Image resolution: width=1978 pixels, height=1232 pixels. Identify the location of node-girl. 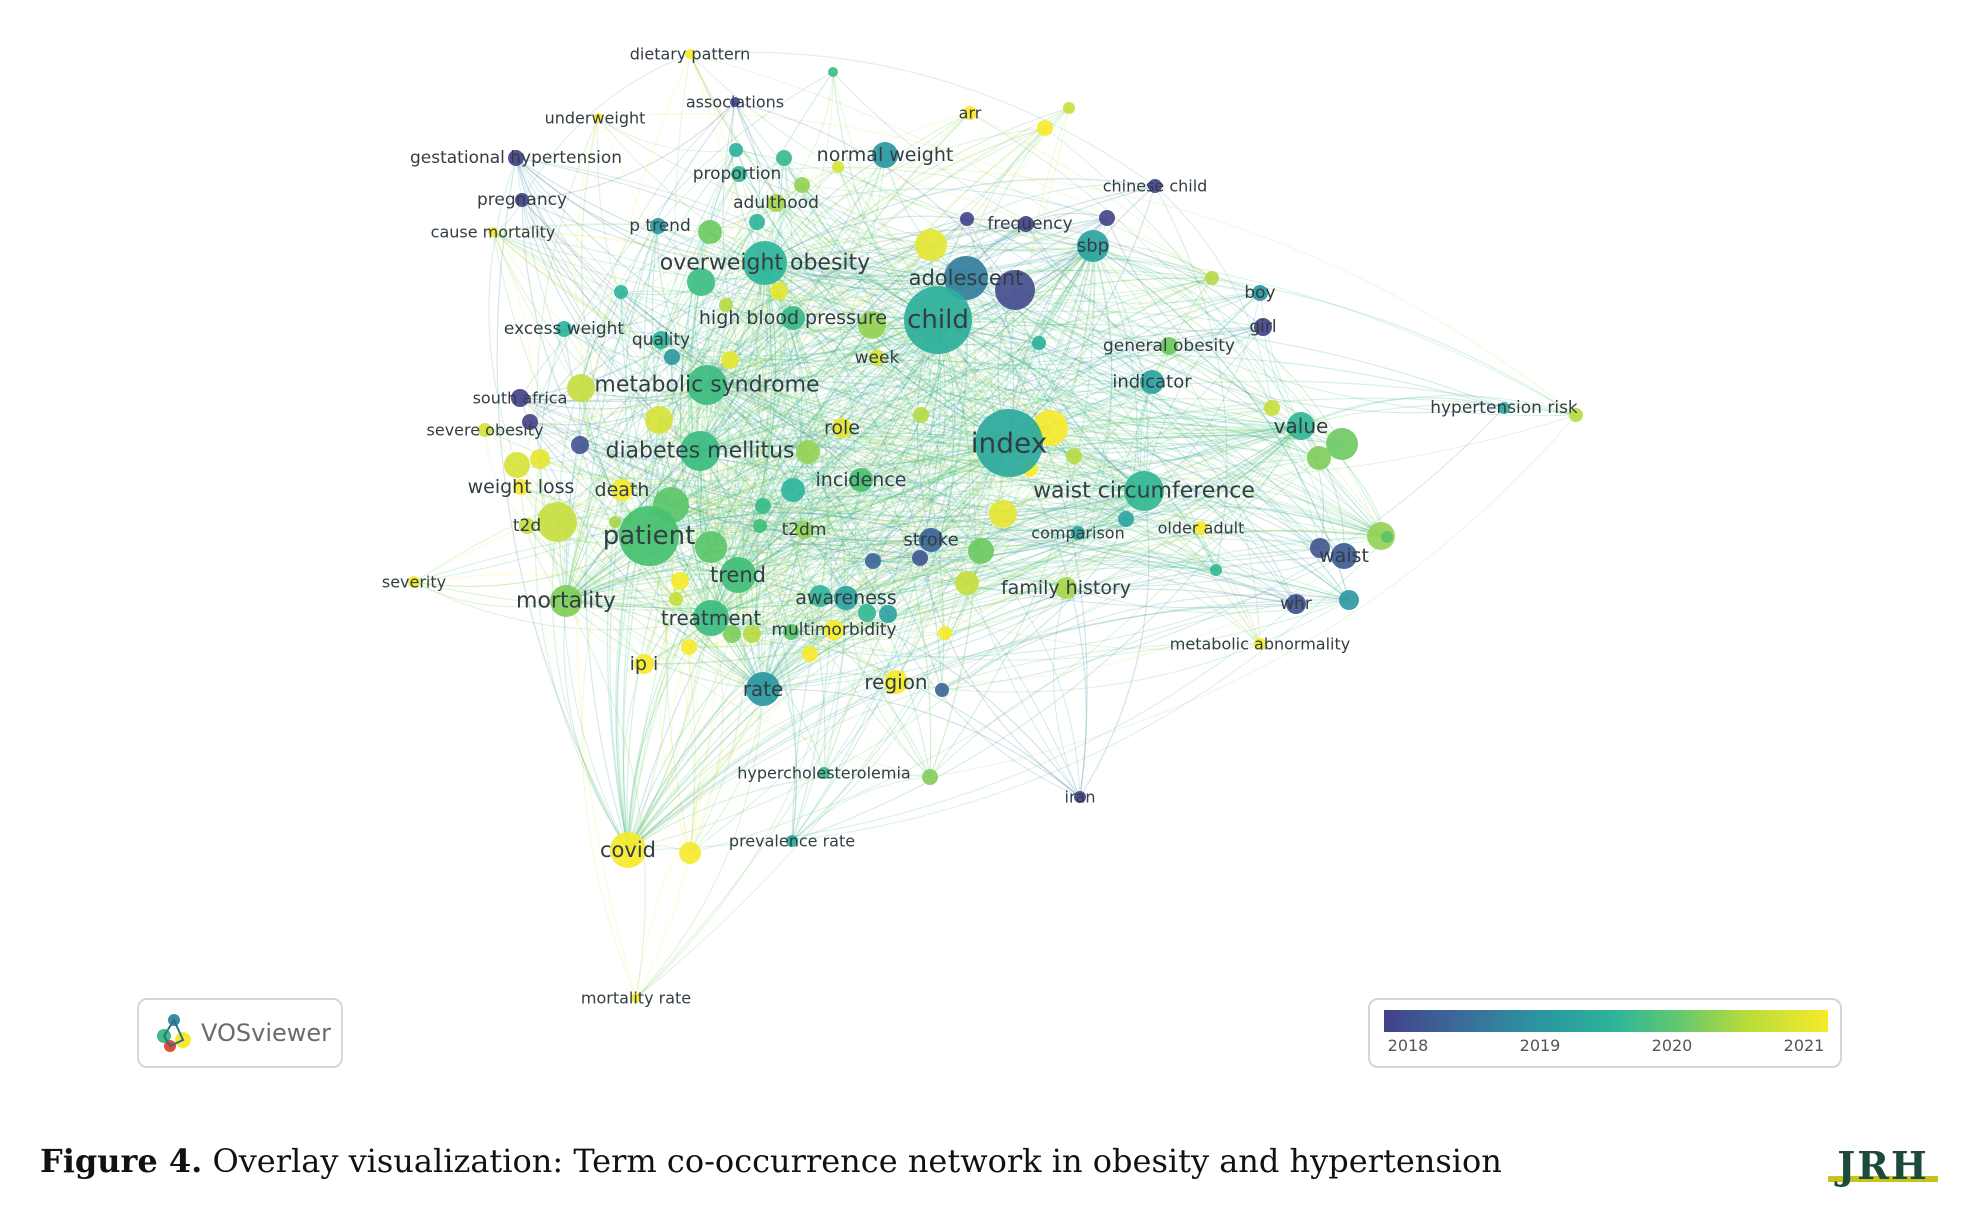
(1263, 327).